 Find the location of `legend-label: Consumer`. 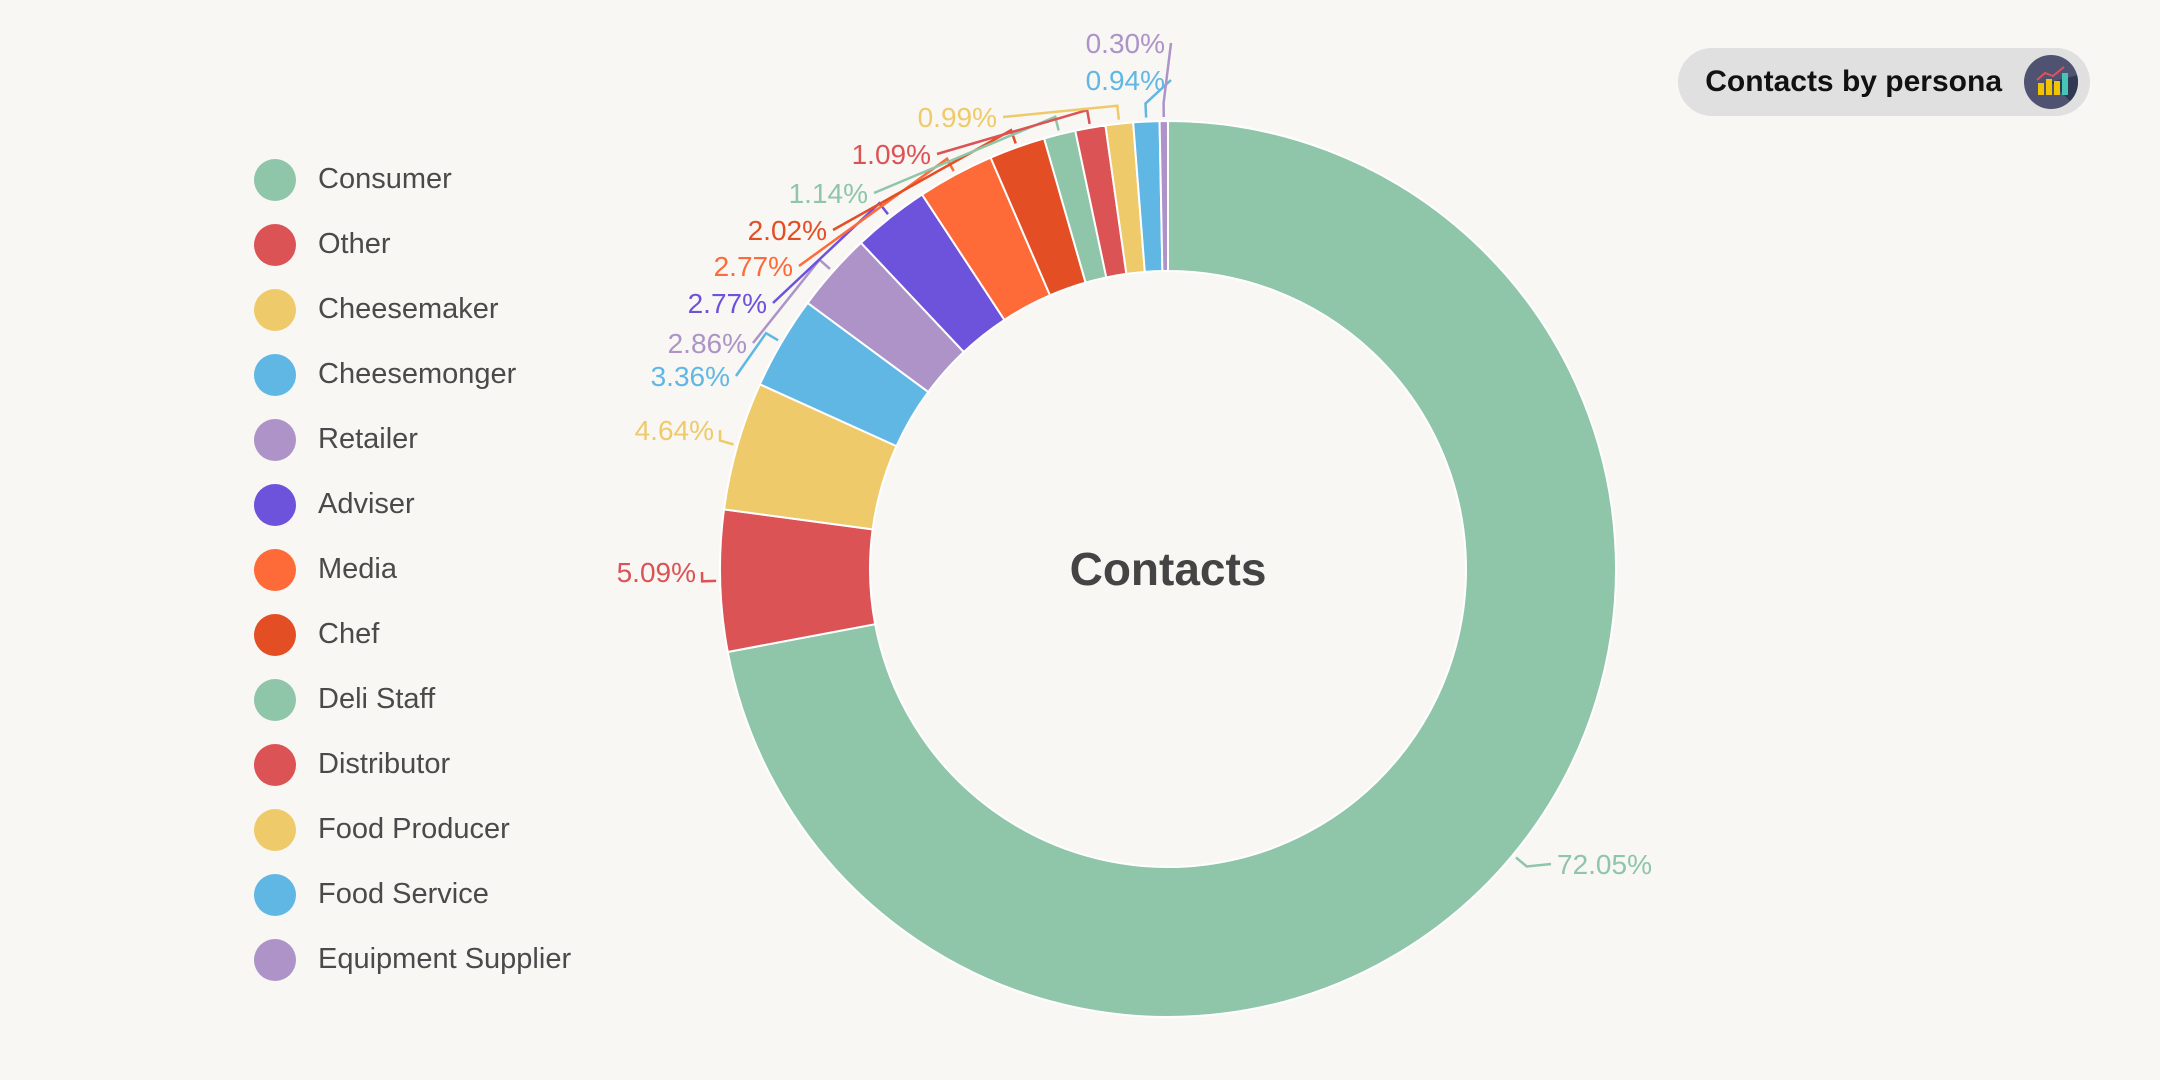

legend-label: Consumer is located at coordinates (385, 179).